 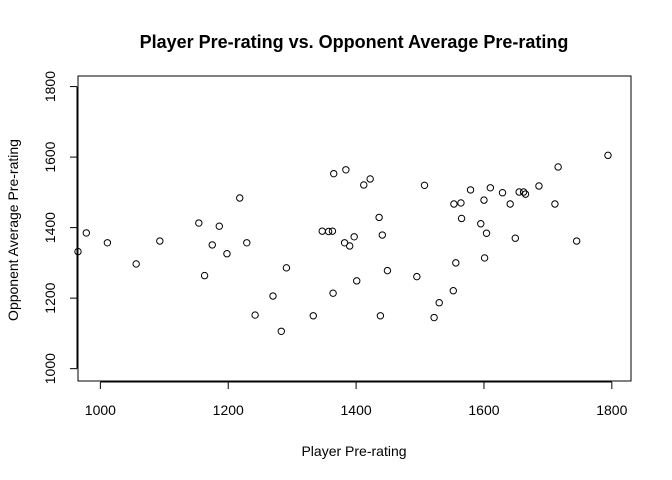 What do you see at coordinates (353, 451) in the screenshot?
I see `x-axis-label: Player Pre-rating` at bounding box center [353, 451].